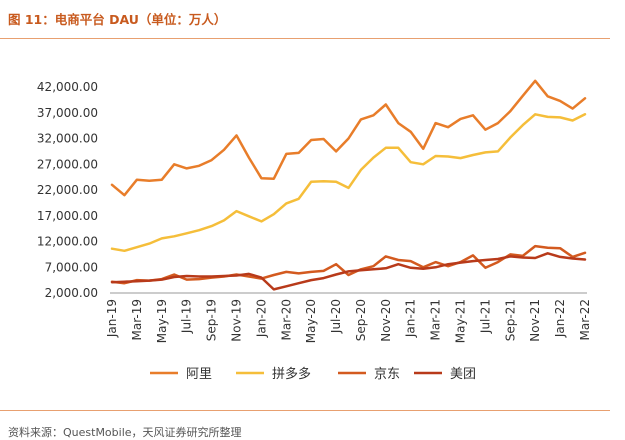 The image size is (625, 440). What do you see at coordinates (67, 216) in the screenshot?
I see `y-tick-label: 17,000.00` at bounding box center [67, 216].